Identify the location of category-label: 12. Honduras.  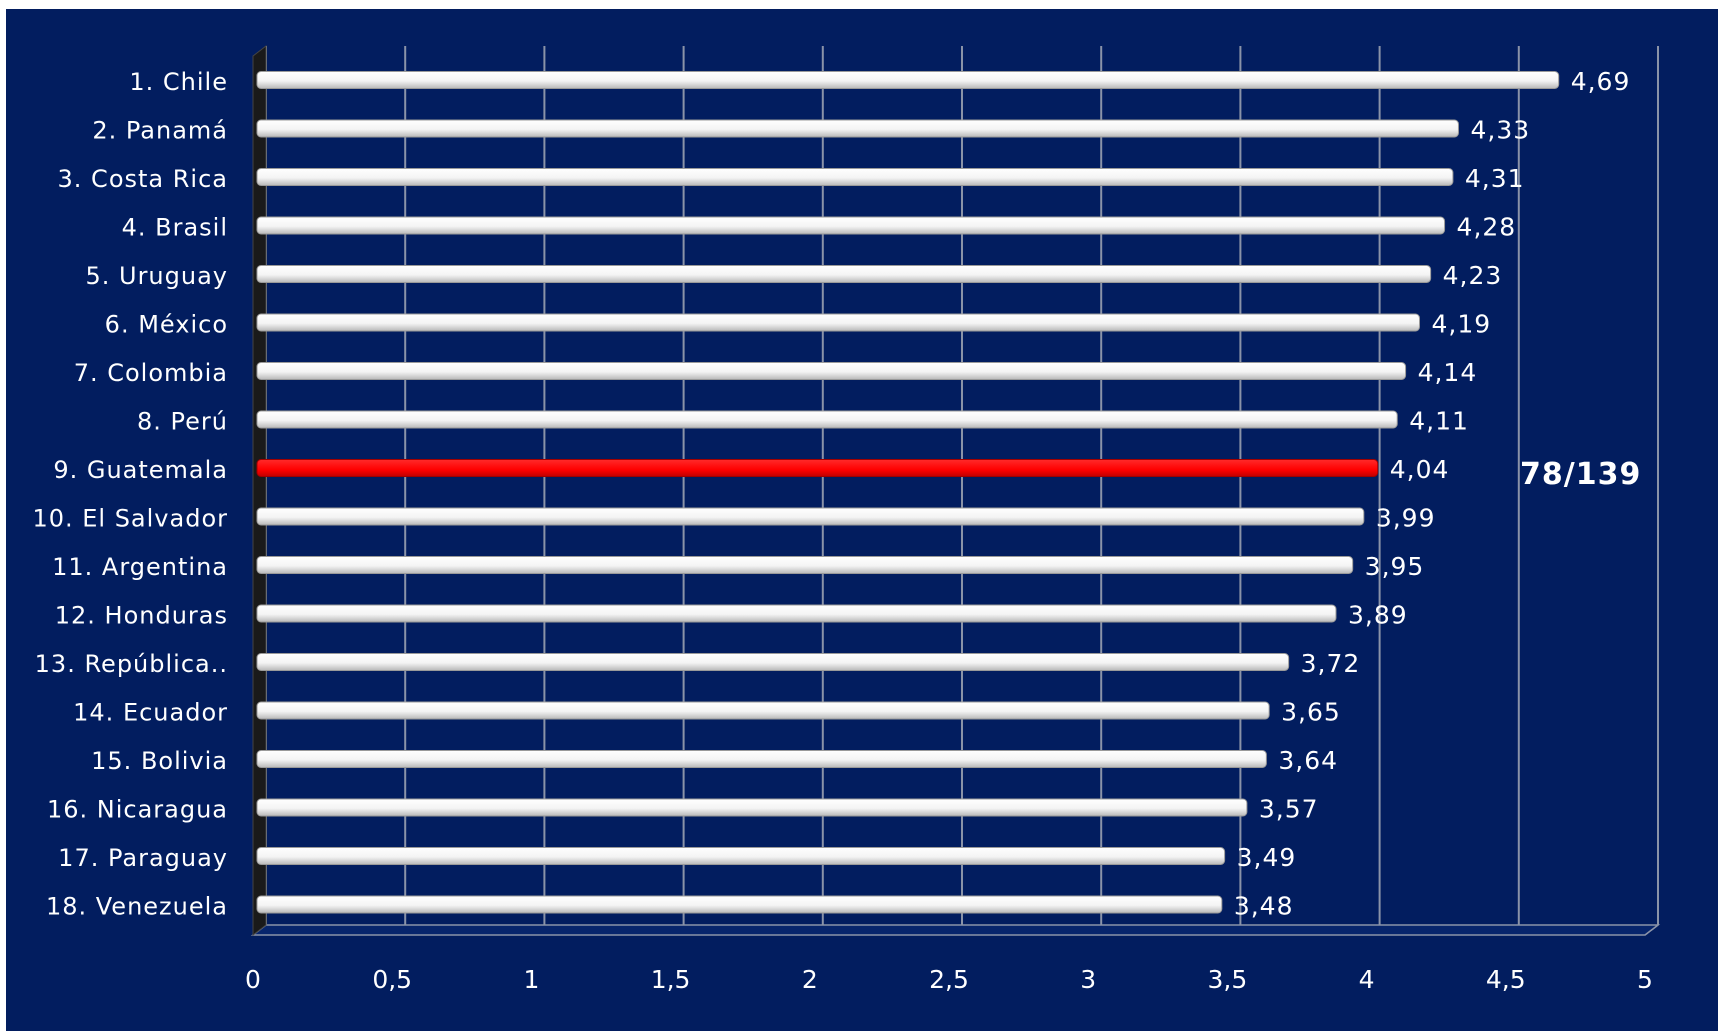
(141, 616).